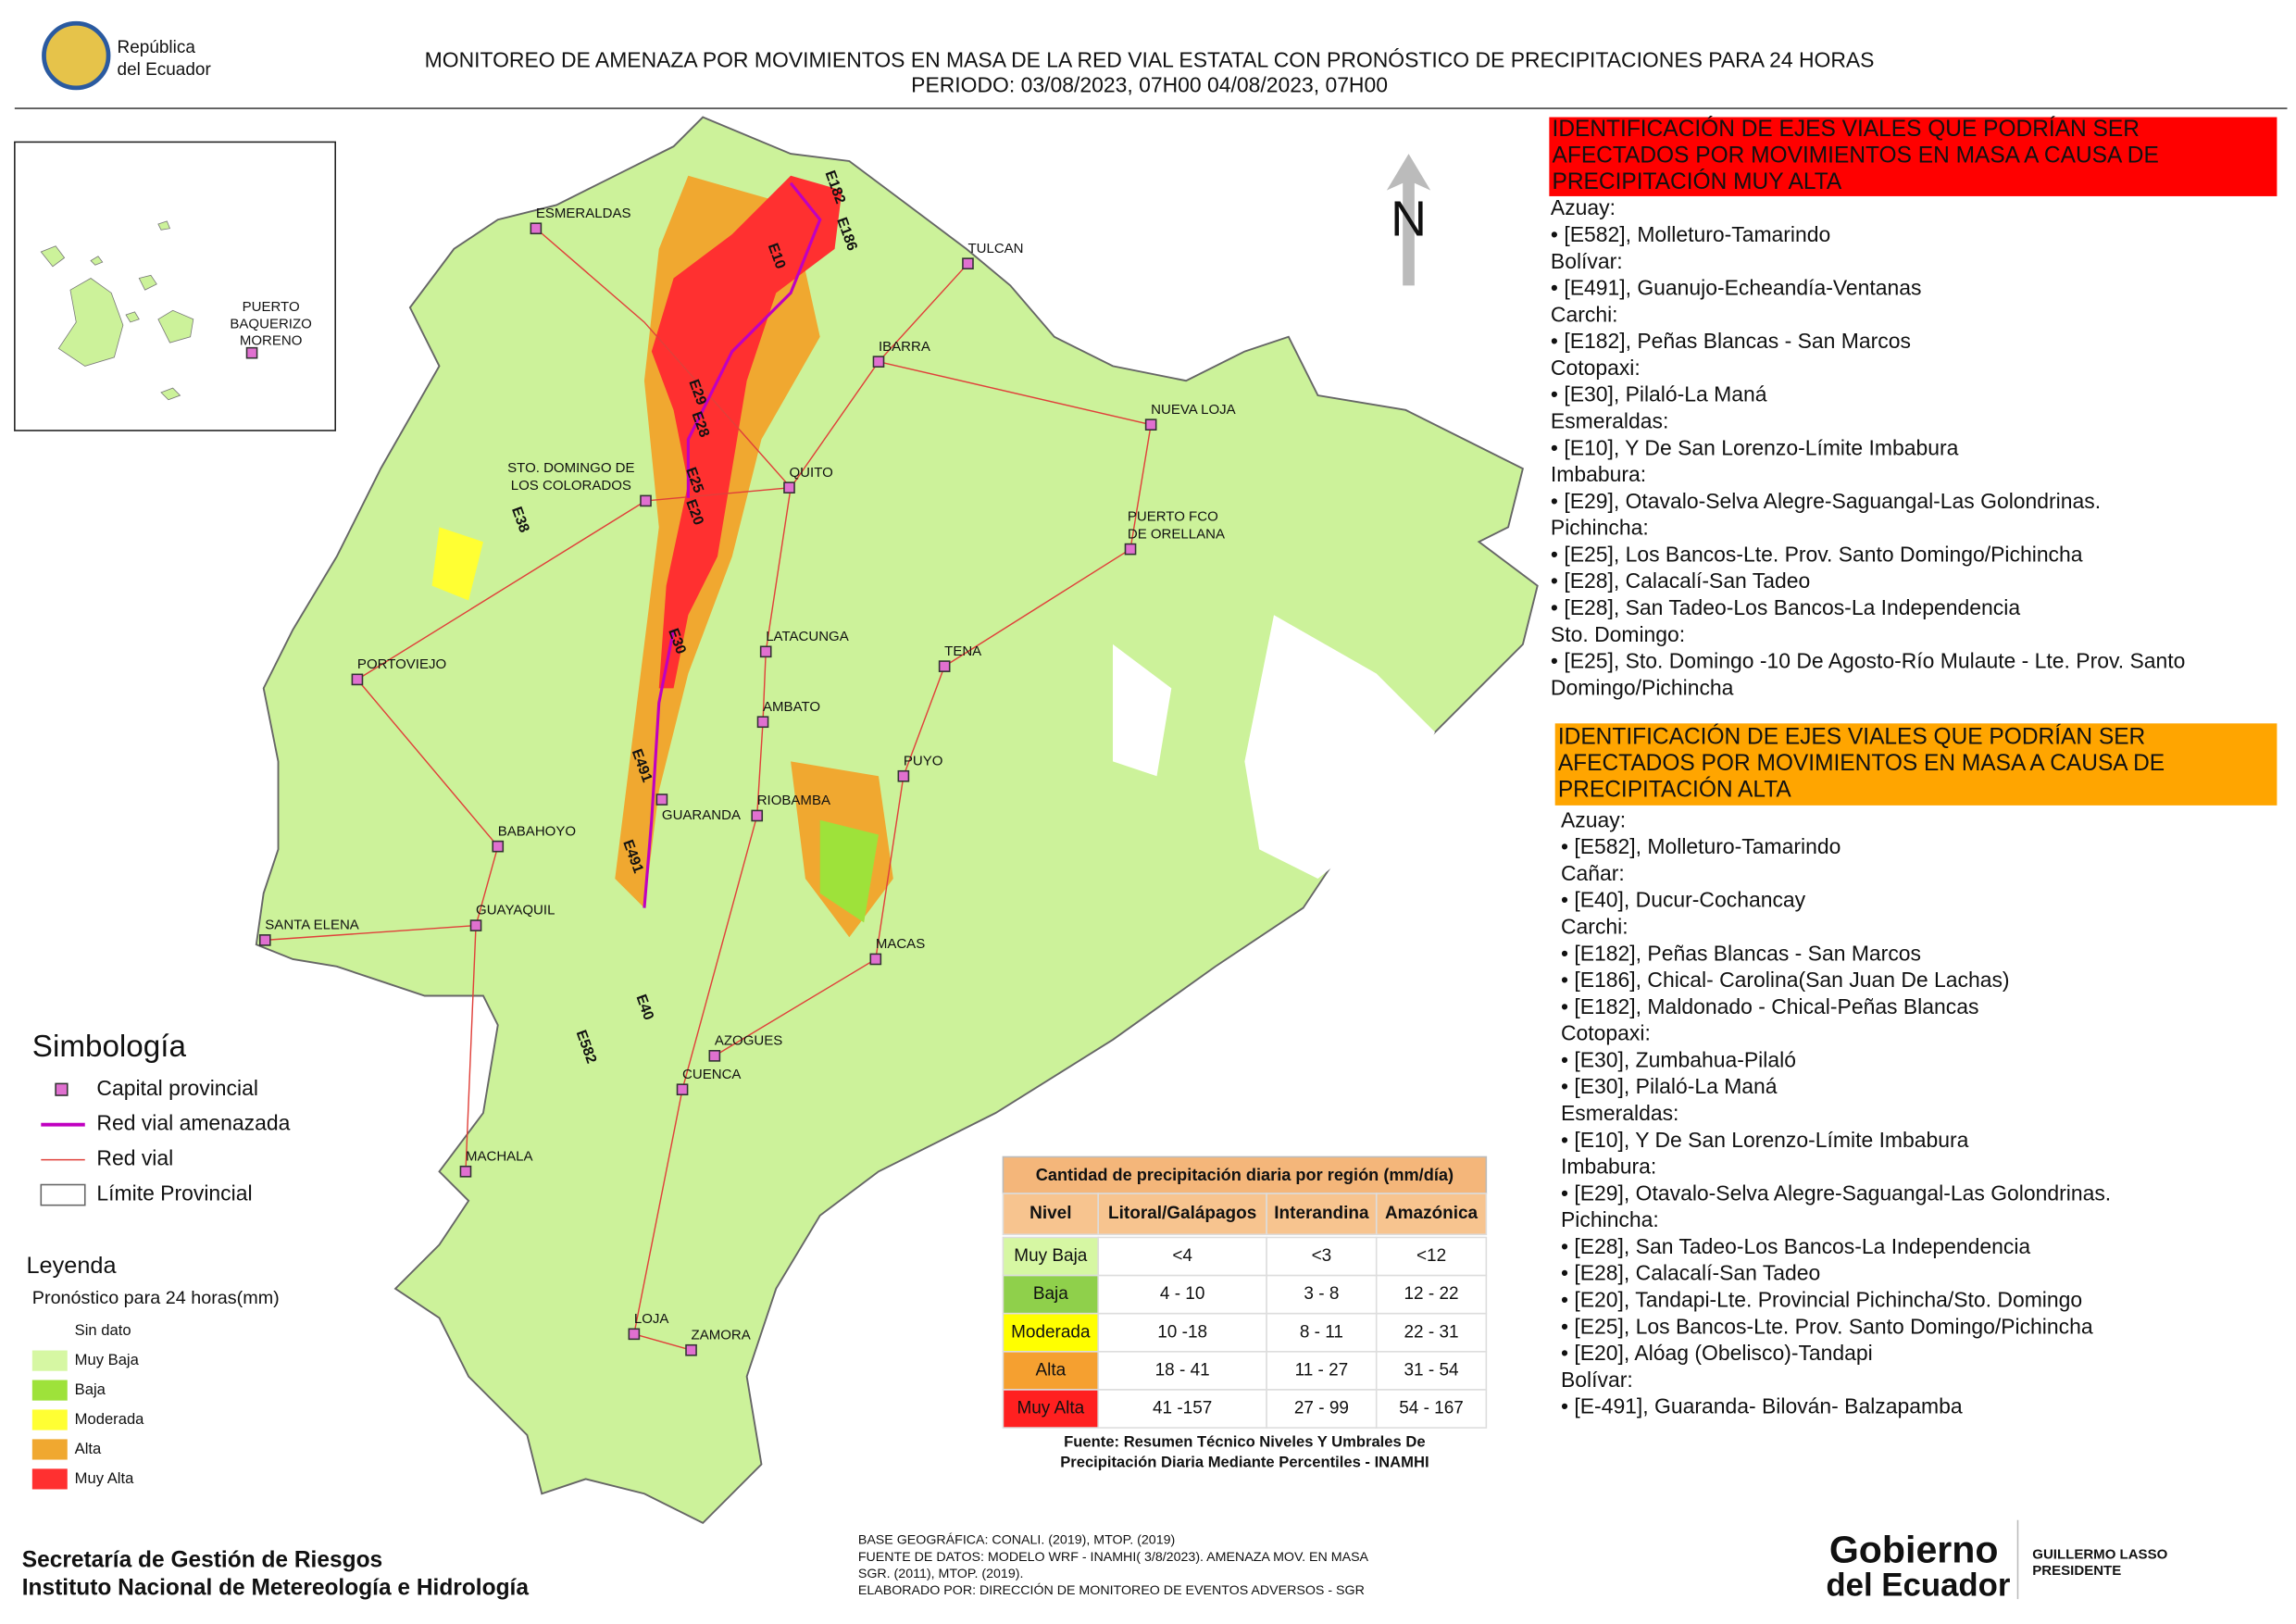 This screenshot has width=2296, height=1624. What do you see at coordinates (721, 1335) in the screenshot?
I see `city-label: ZAMORA` at bounding box center [721, 1335].